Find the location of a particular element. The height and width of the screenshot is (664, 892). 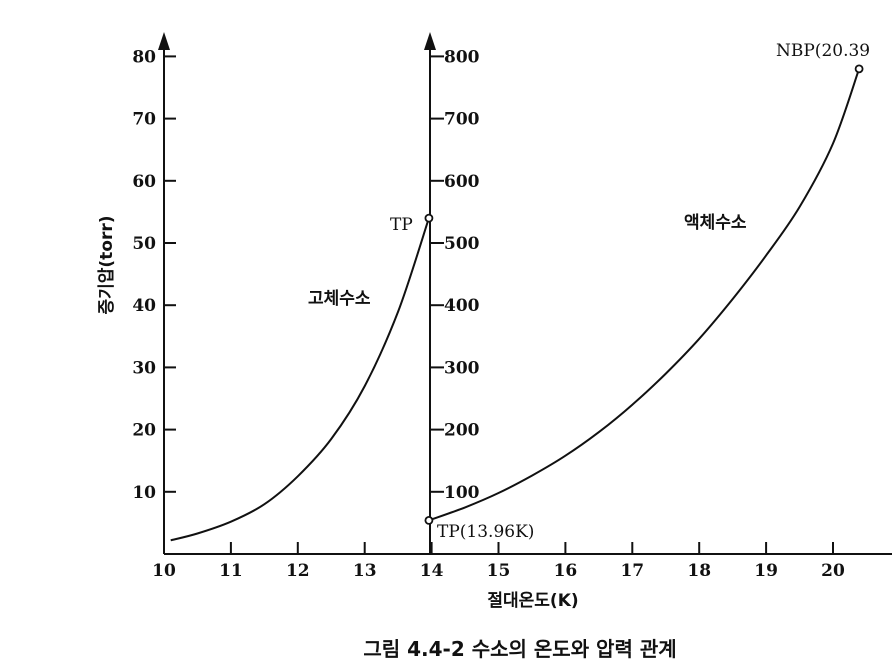

x-tick-label: 11 is located at coordinates (231, 571).